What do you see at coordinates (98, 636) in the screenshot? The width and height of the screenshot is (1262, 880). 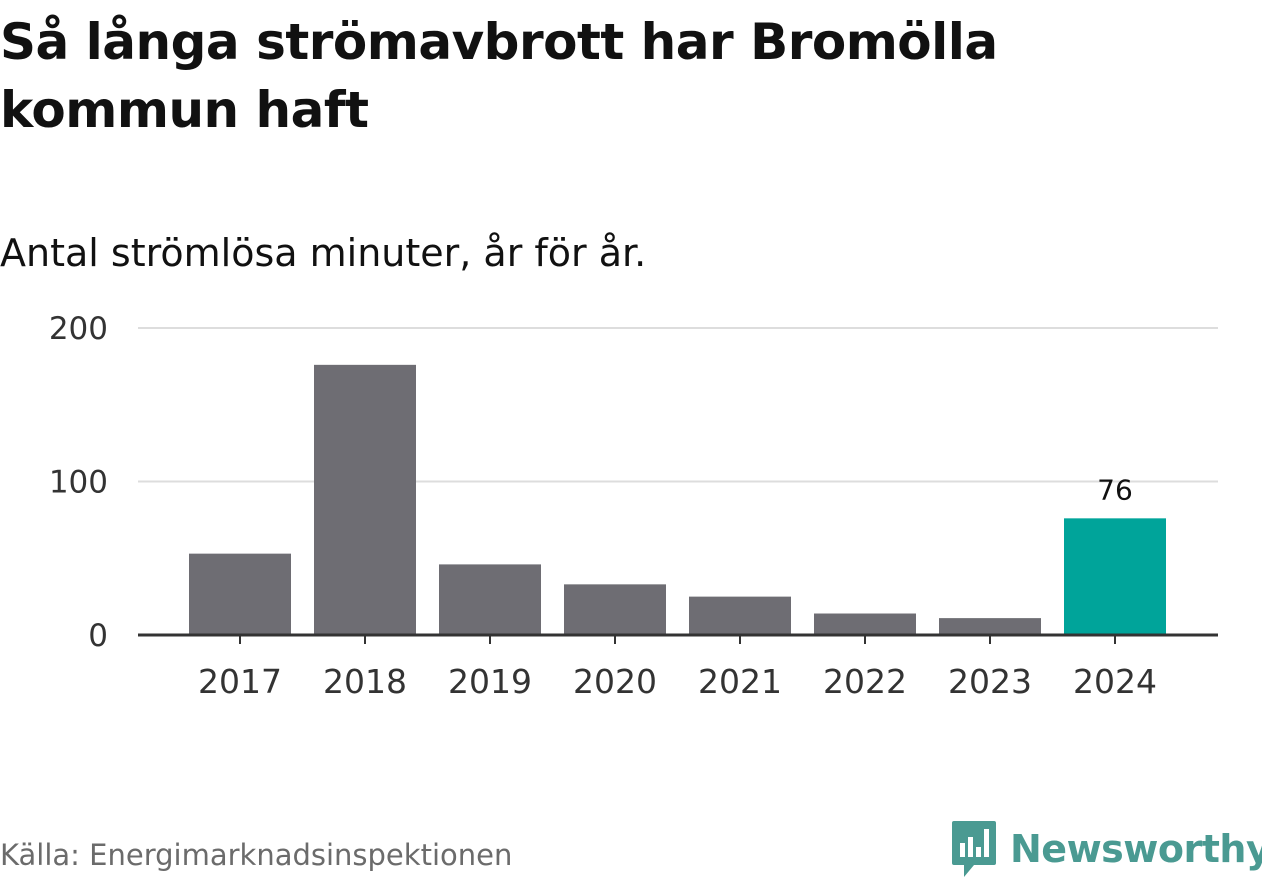 I see `y-tick-label: 0` at bounding box center [98, 636].